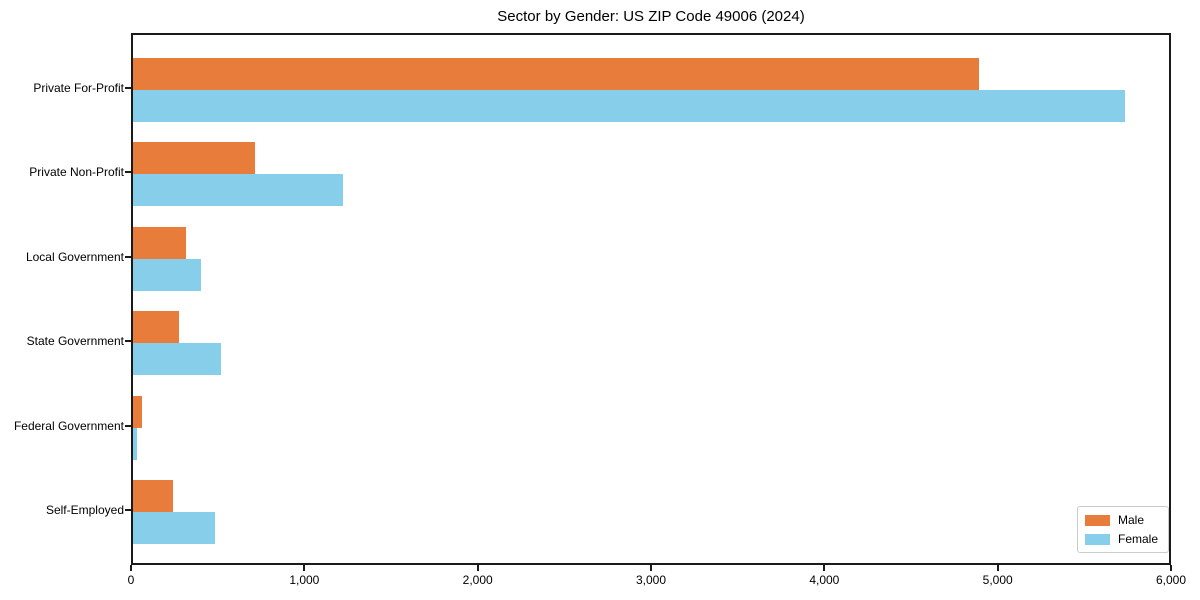 The image size is (1200, 600). Describe the element at coordinates (75, 341) in the screenshot. I see `y-tick-label: State Government` at that location.